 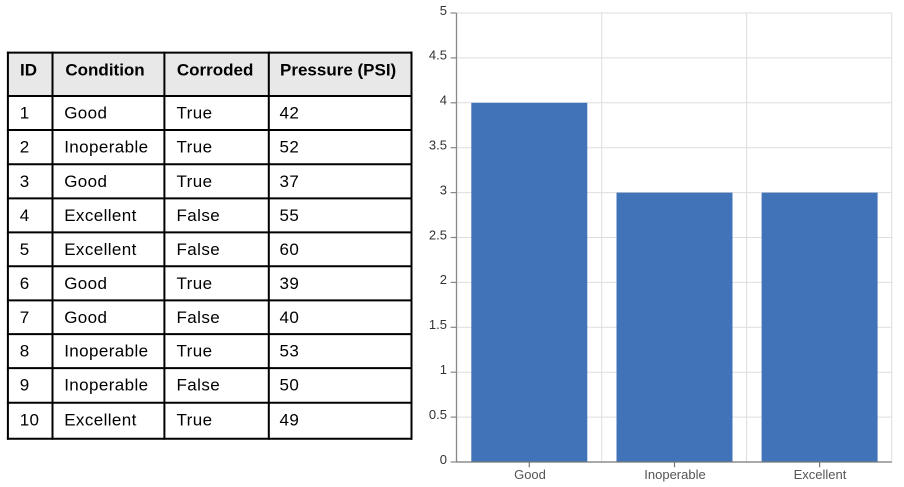 What do you see at coordinates (290, 419) in the screenshot?
I see `svg-text: 49` at bounding box center [290, 419].